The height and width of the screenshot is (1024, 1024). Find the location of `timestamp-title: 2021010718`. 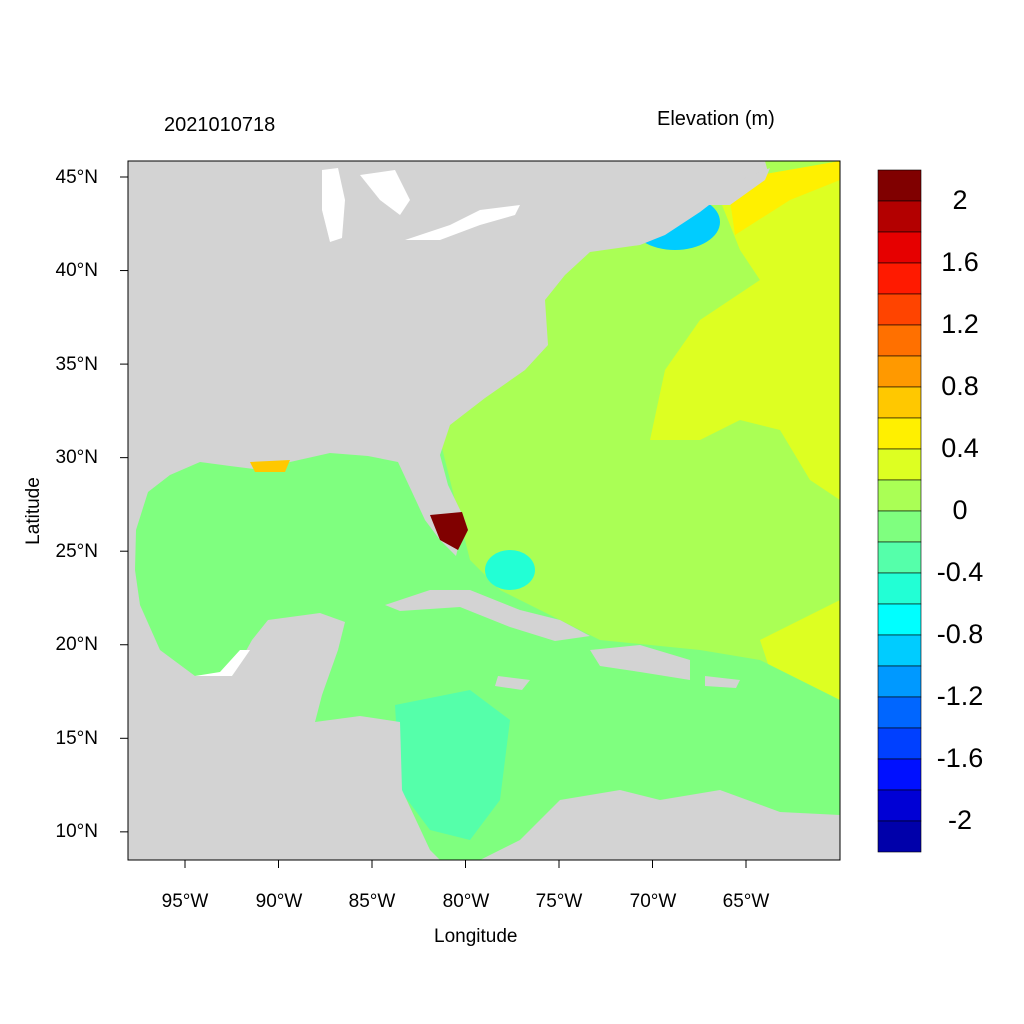

timestamp-title: 2021010718 is located at coordinates (220, 125).